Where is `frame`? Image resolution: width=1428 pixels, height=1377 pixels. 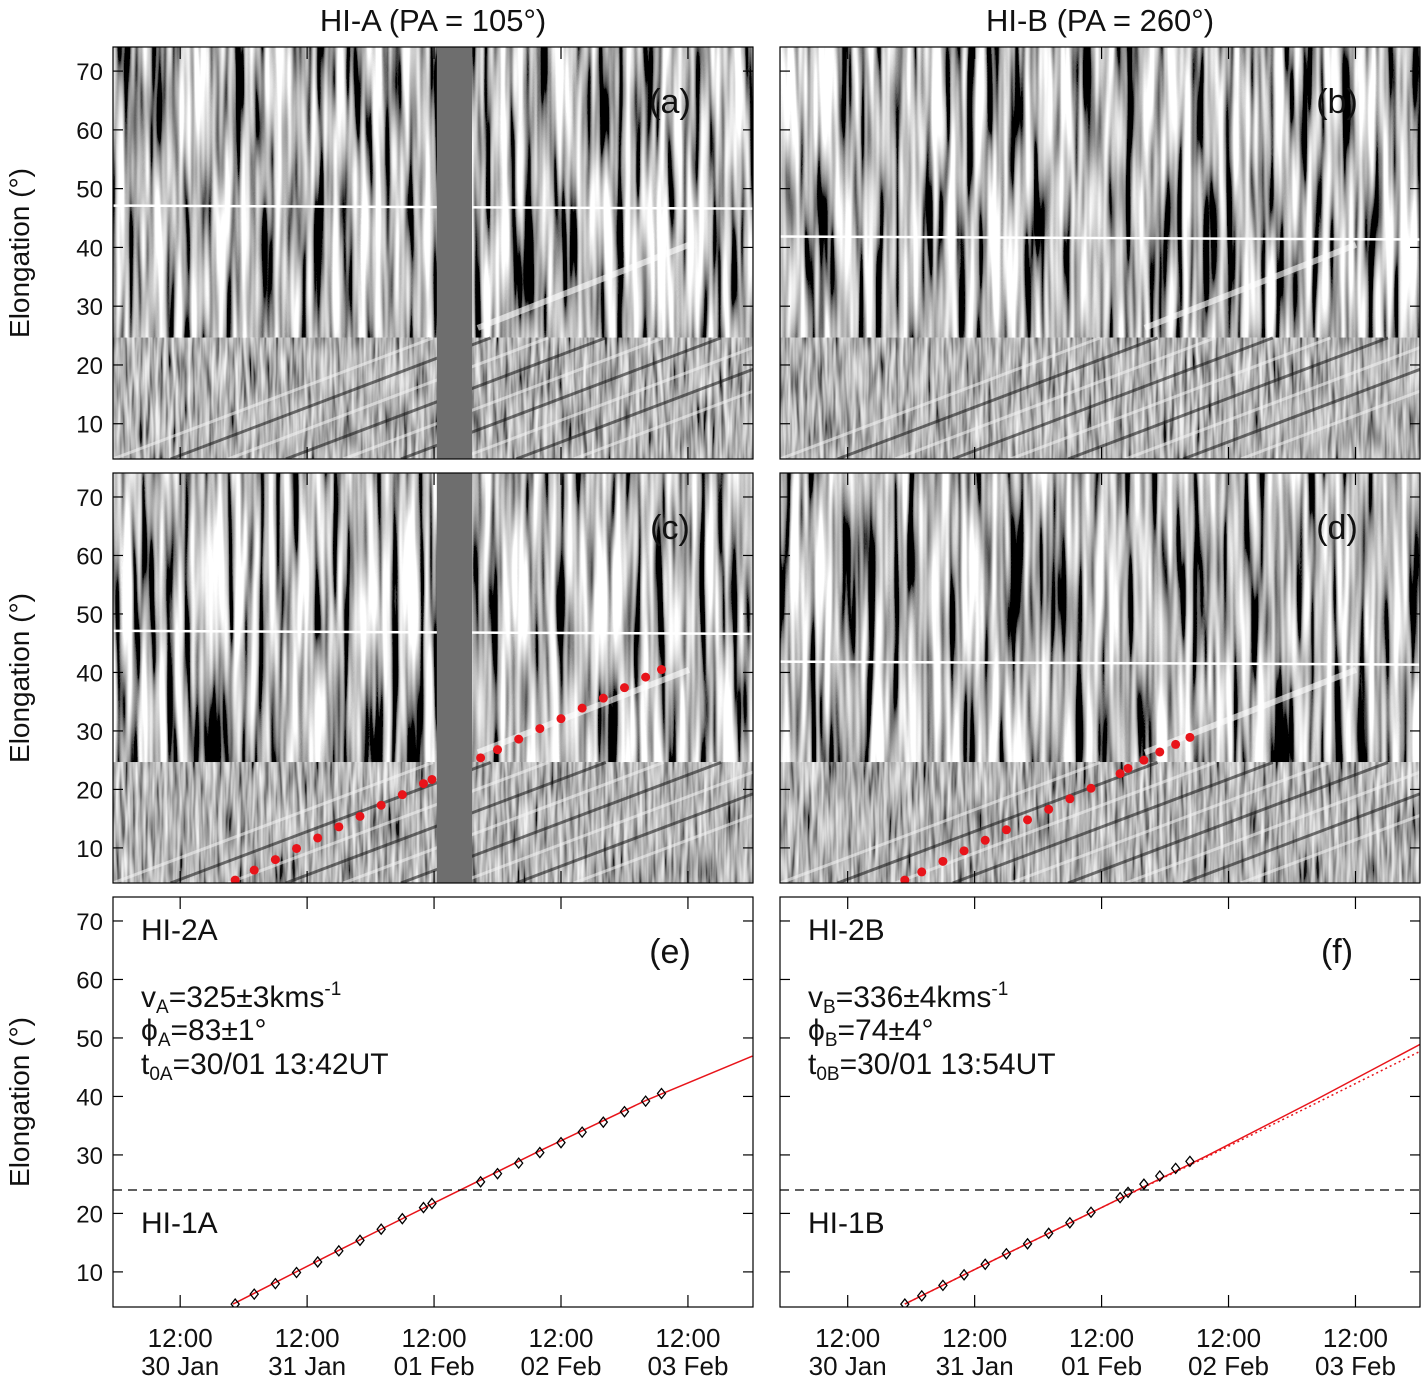
frame is located at coordinates (433, 1102).